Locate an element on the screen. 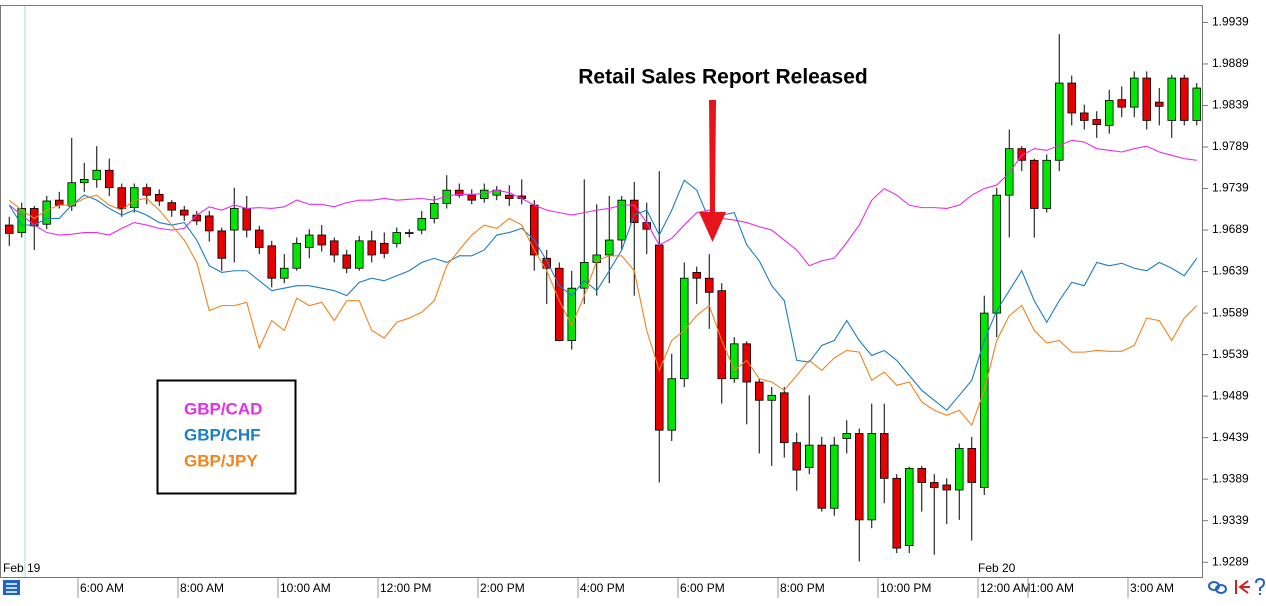  x-tick-label: 10:00 PM is located at coordinates (905, 588).